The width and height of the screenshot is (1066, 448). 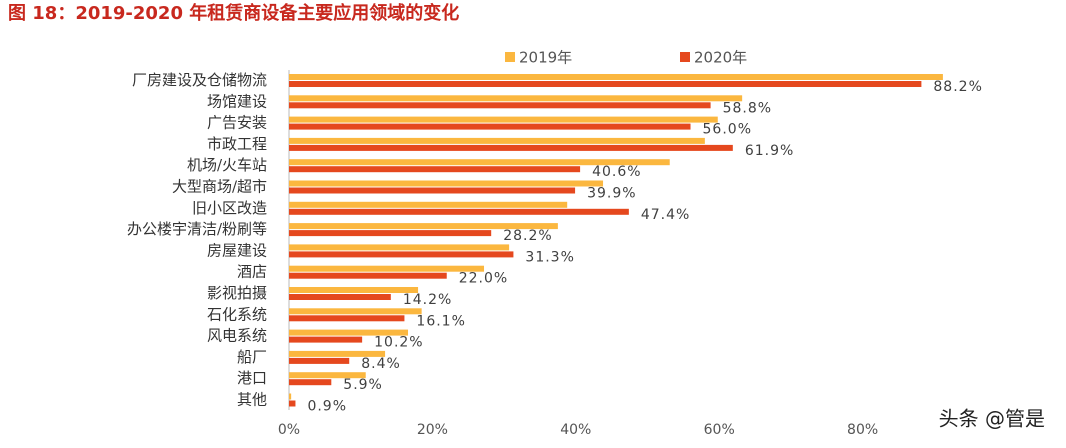 I want to click on category-label: 大型商场/超市, so click(x=219, y=187).